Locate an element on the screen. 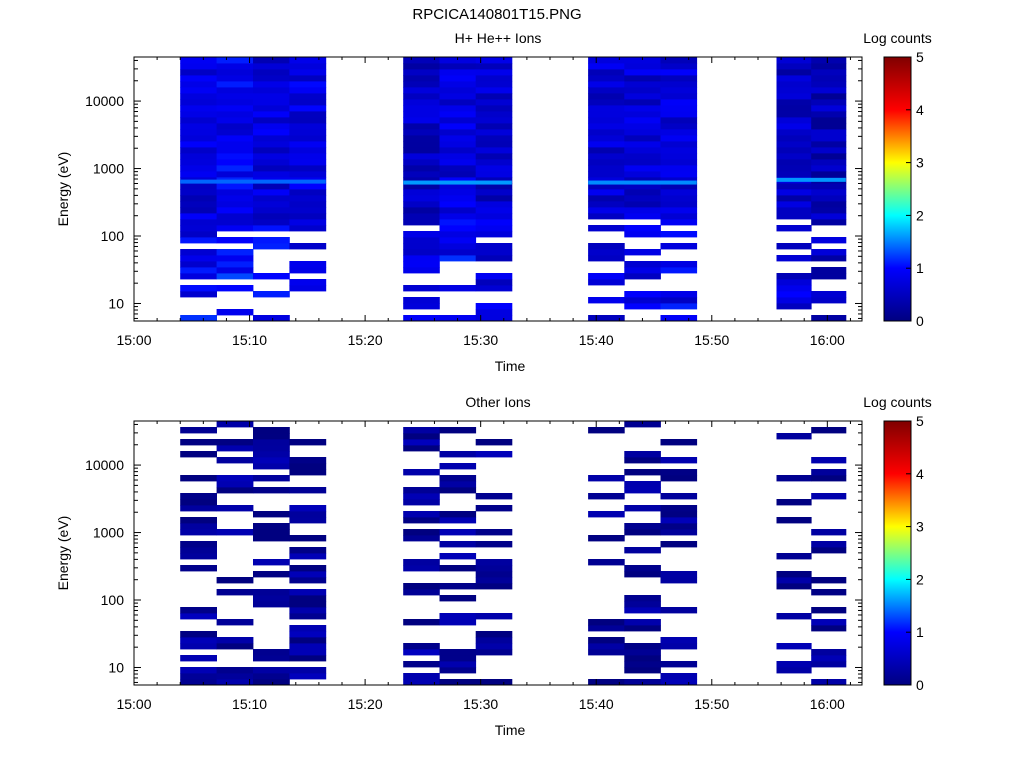 The width and height of the screenshot is (1024, 768). x-tick-label: 15:10 is located at coordinates (249, 340).